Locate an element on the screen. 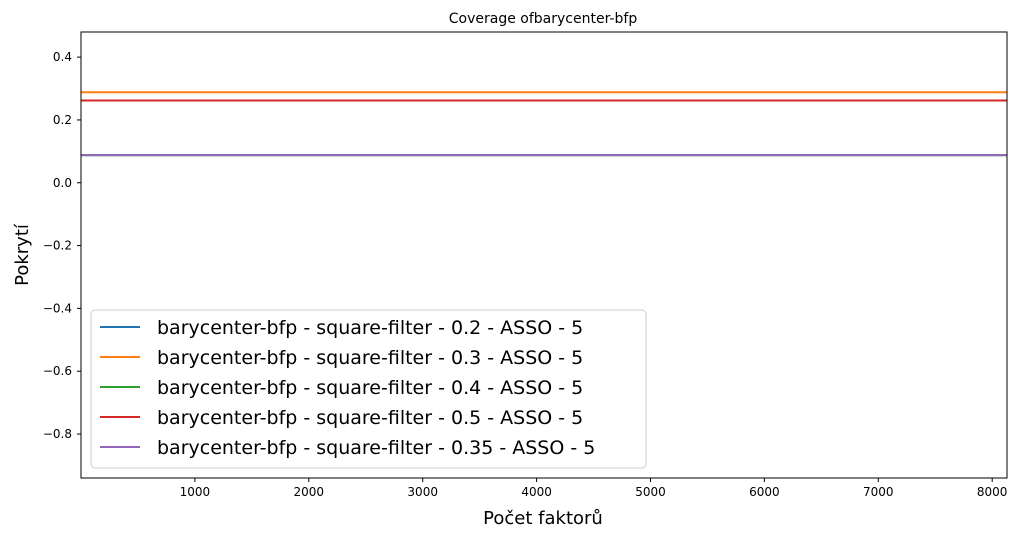 The height and width of the screenshot is (537, 1020). y-tick-label: −0.8 is located at coordinates (57, 434).